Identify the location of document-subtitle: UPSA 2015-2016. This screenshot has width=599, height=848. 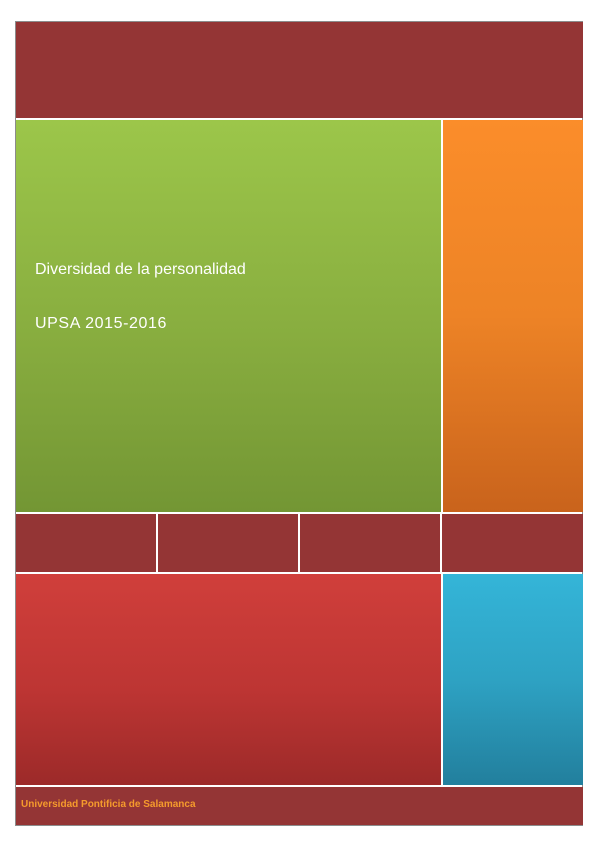
(101, 323).